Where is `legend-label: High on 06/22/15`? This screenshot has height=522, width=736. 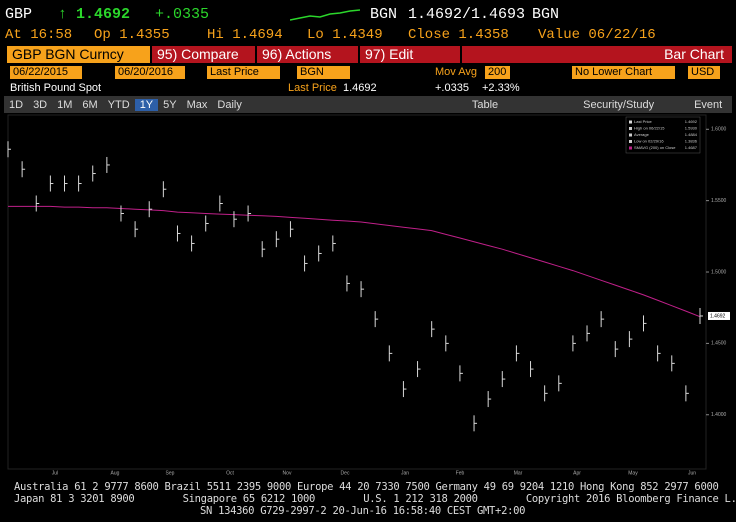 legend-label: High on 06/22/15 is located at coordinates (649, 128).